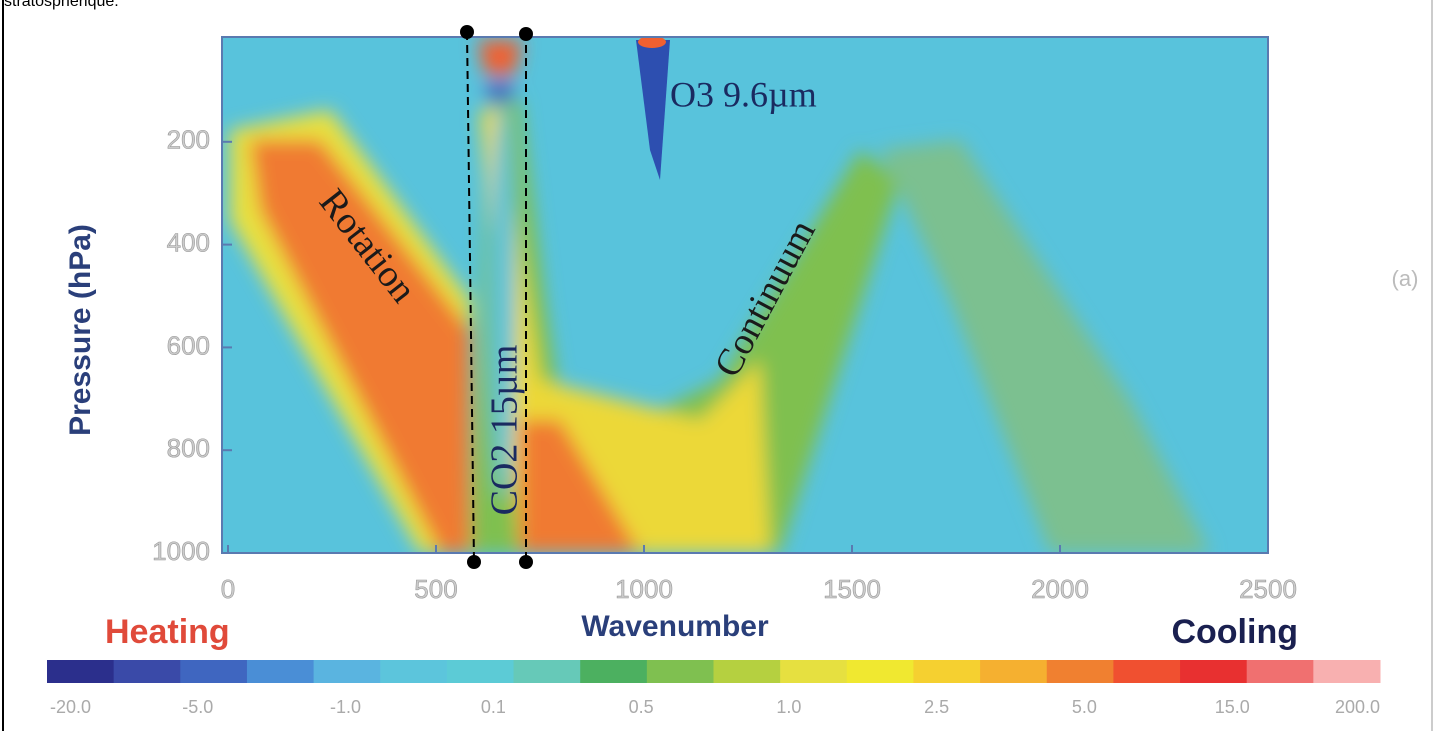  Describe the element at coordinates (188, 242) in the screenshot. I see `y-tick-label: 400` at that location.